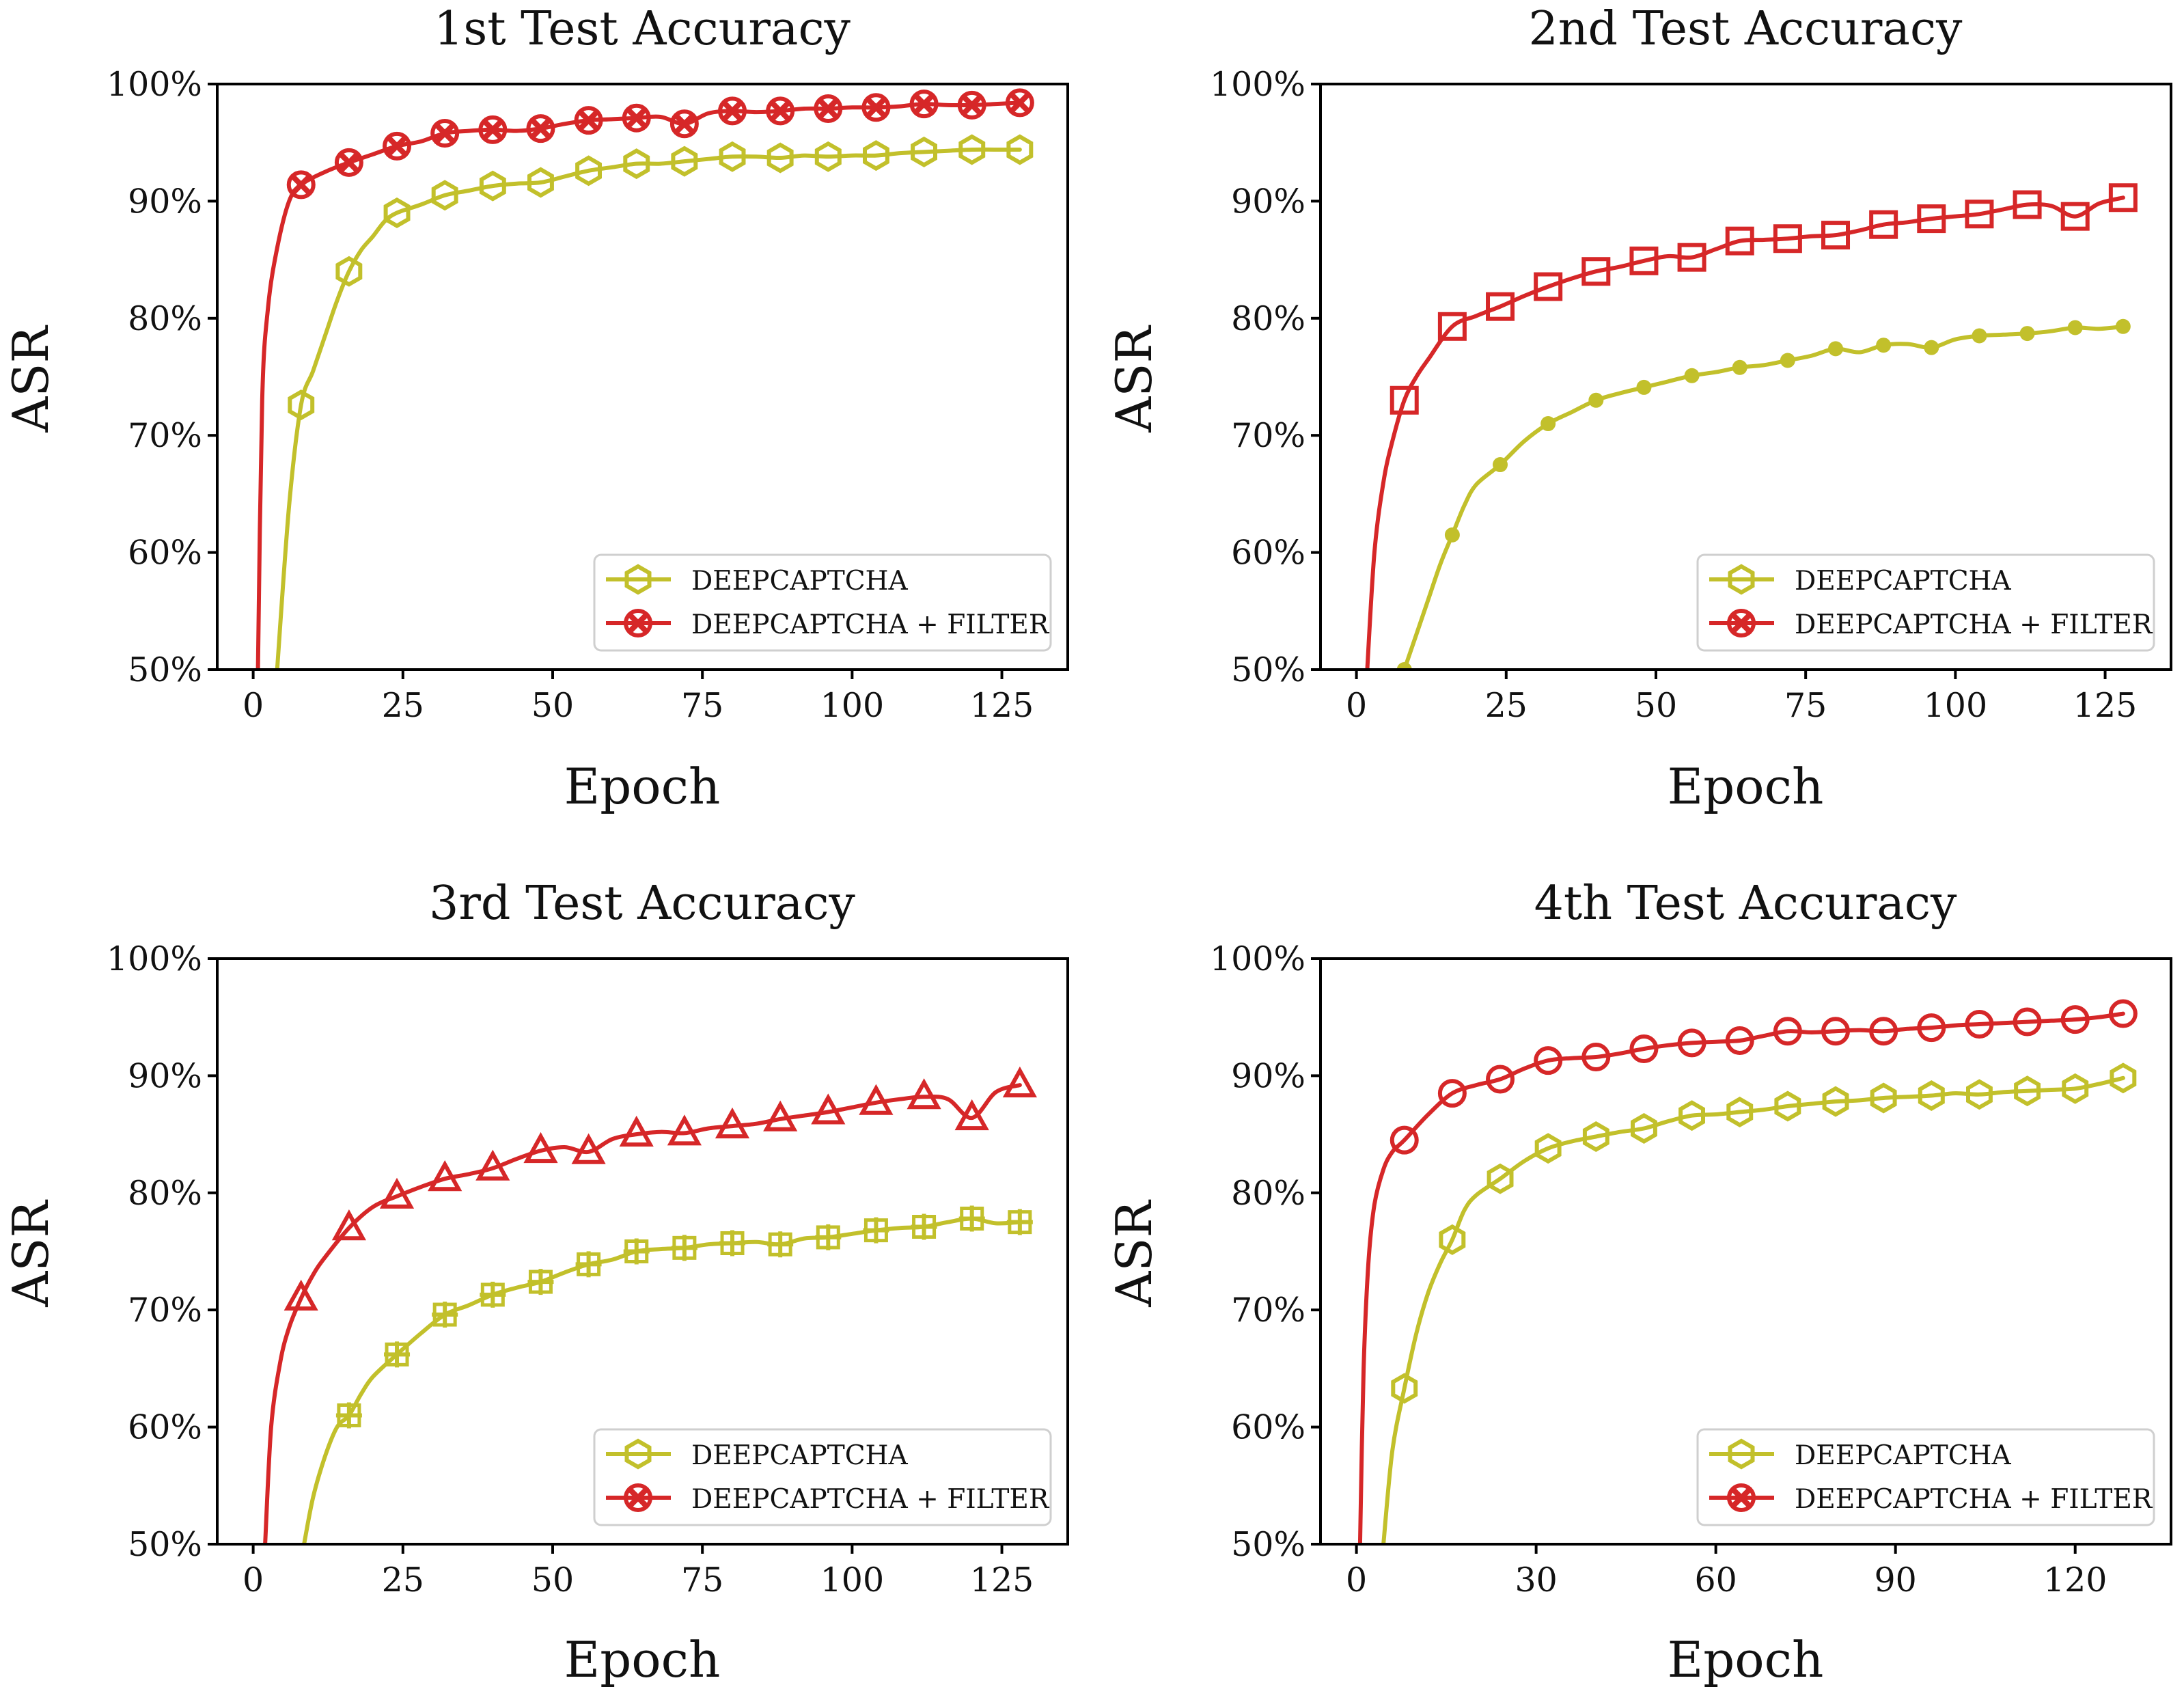 The image size is (2184, 1702). I want to click on x-tick-label: 120, so click(2075, 1580).